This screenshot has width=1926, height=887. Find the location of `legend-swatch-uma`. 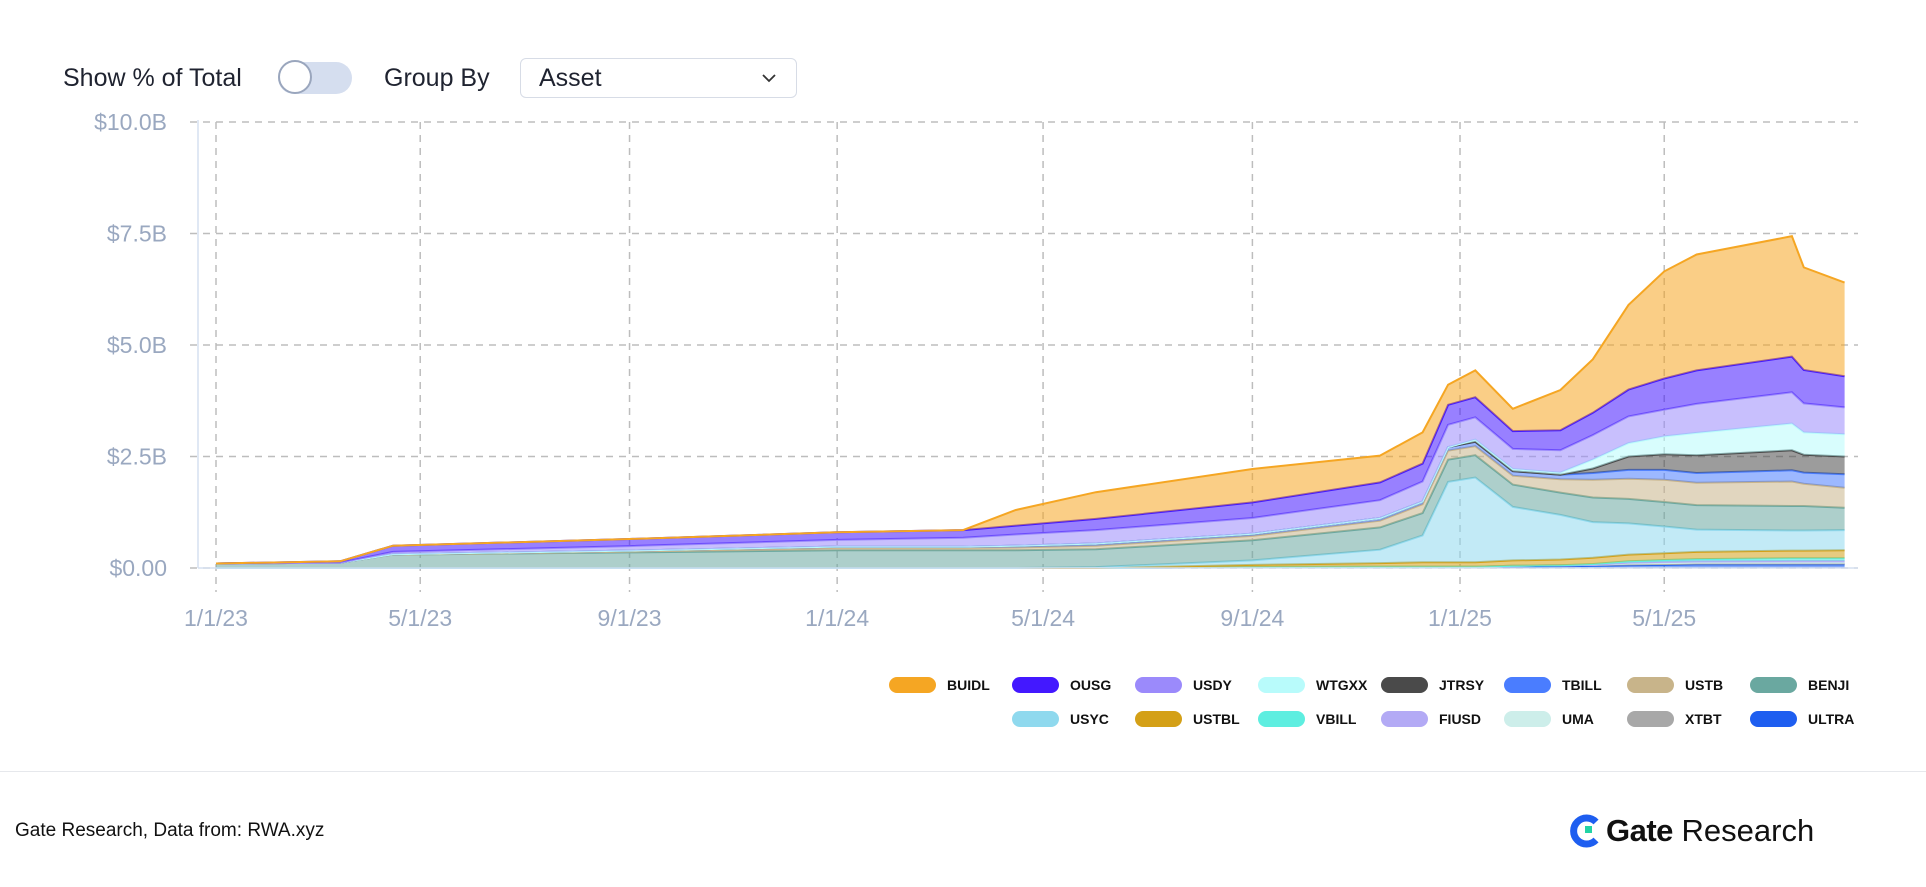

legend-swatch-uma is located at coordinates (1527, 719).